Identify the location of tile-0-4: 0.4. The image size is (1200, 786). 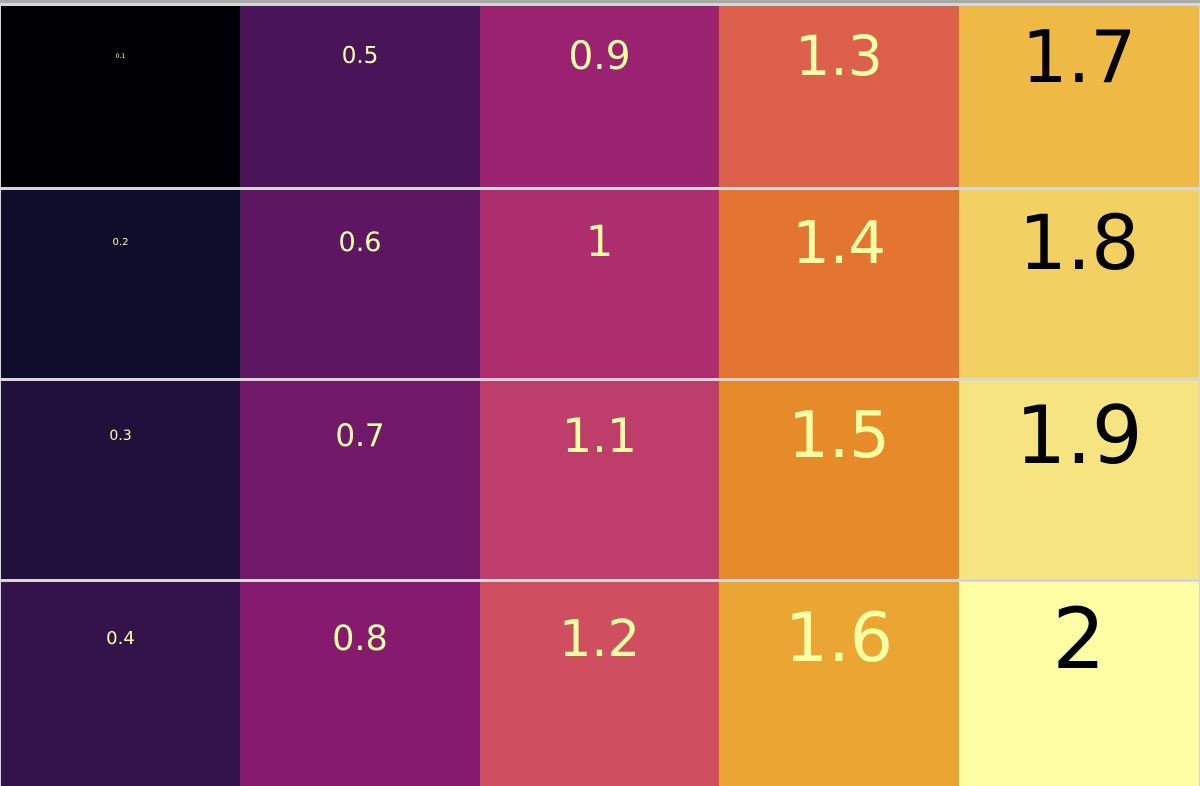
(120, 684).